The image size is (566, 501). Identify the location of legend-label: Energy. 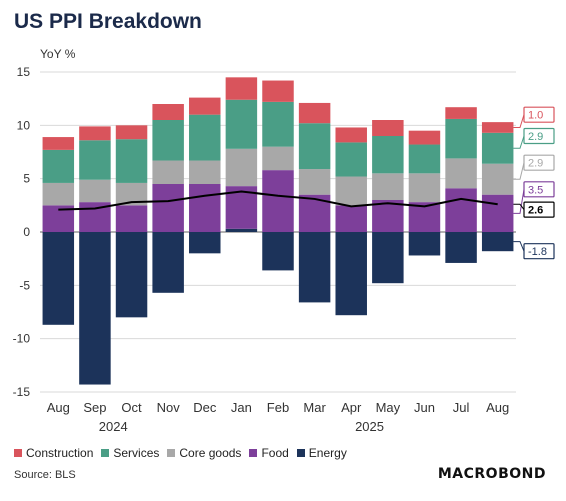
(327, 453).